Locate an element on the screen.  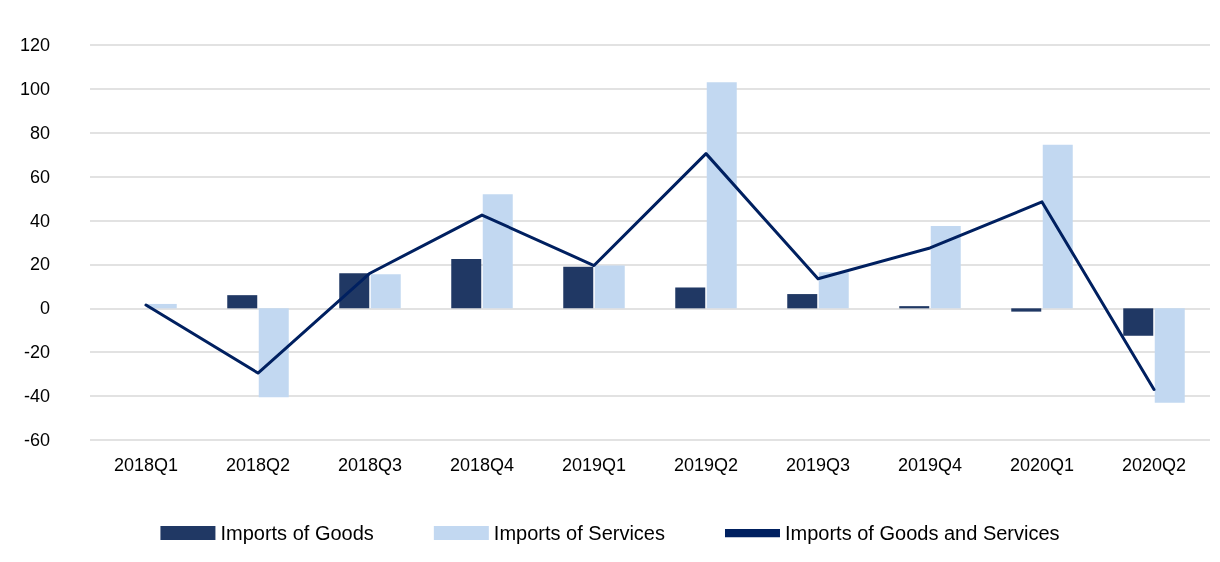
legend-label: Imports of Goods and Services is located at coordinates (922, 533).